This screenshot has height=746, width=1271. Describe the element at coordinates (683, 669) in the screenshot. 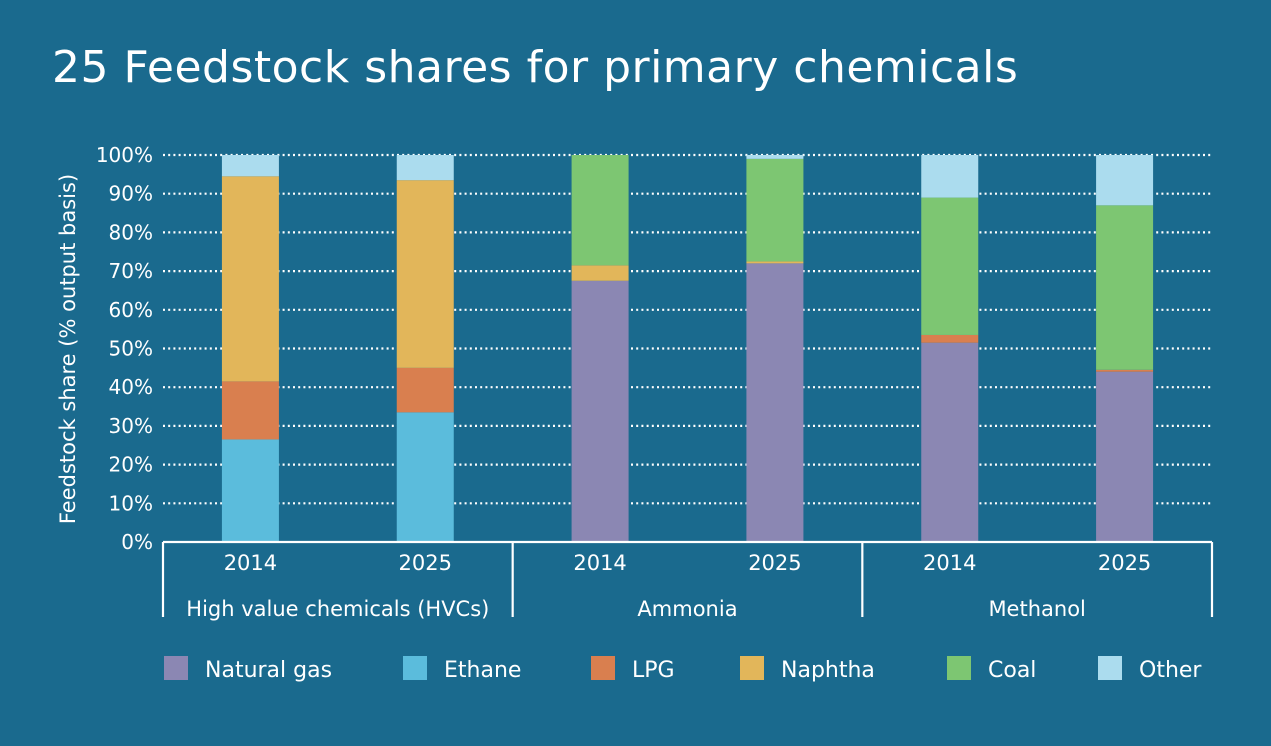

I see `legend: Natural gas Ethane LPG Naphtha Coal Other` at that location.